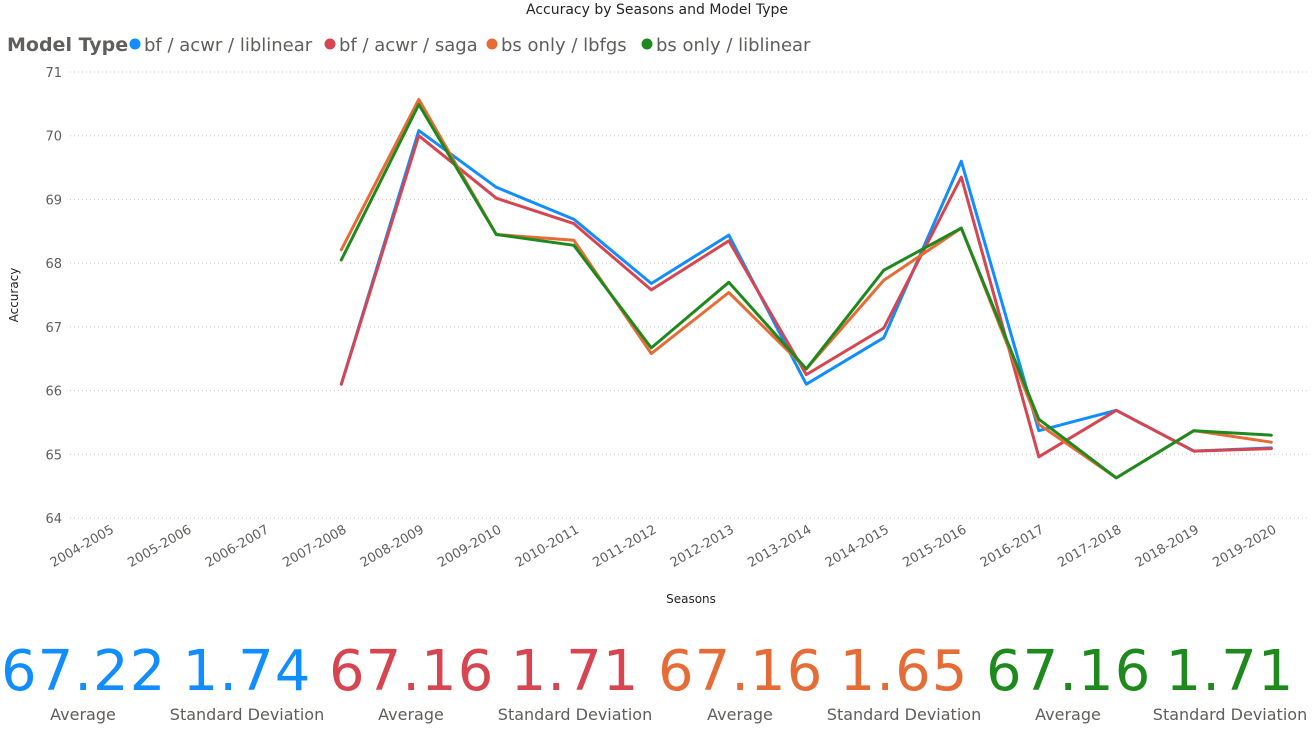 The width and height of the screenshot is (1312, 732). I want to click on kpi-value: 1.65, so click(904, 671).